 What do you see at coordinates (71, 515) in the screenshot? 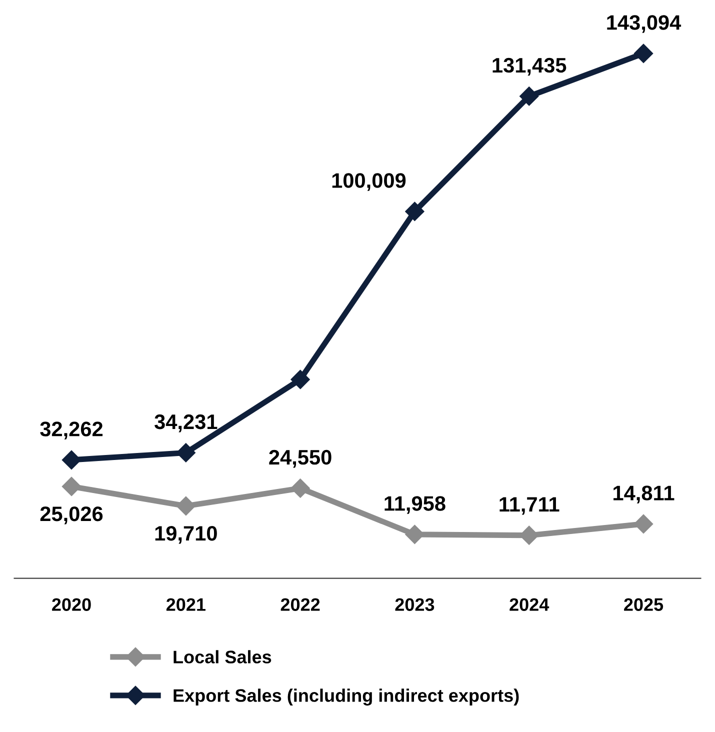
I see `data-label: 25,026` at bounding box center [71, 515].